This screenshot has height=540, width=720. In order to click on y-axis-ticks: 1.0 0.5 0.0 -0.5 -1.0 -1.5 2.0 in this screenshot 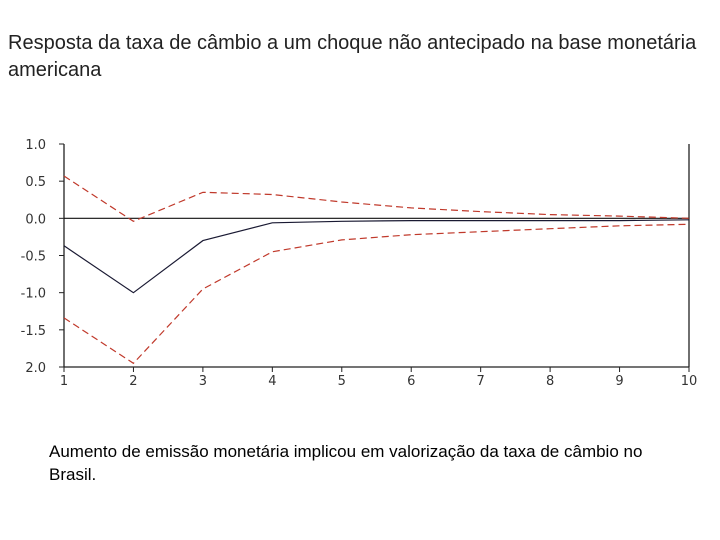, I will do `click(42, 257)`.